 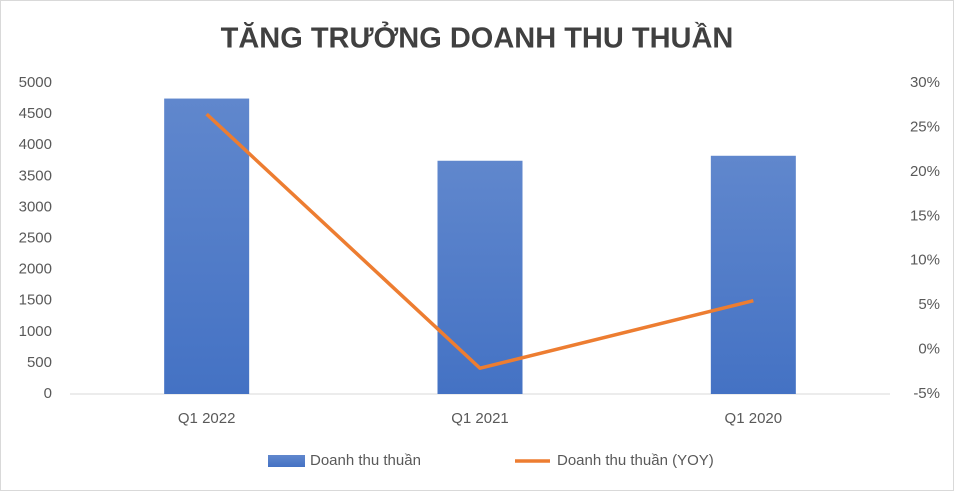 I want to click on x-tick-label: Q1 2020, so click(x=754, y=418).